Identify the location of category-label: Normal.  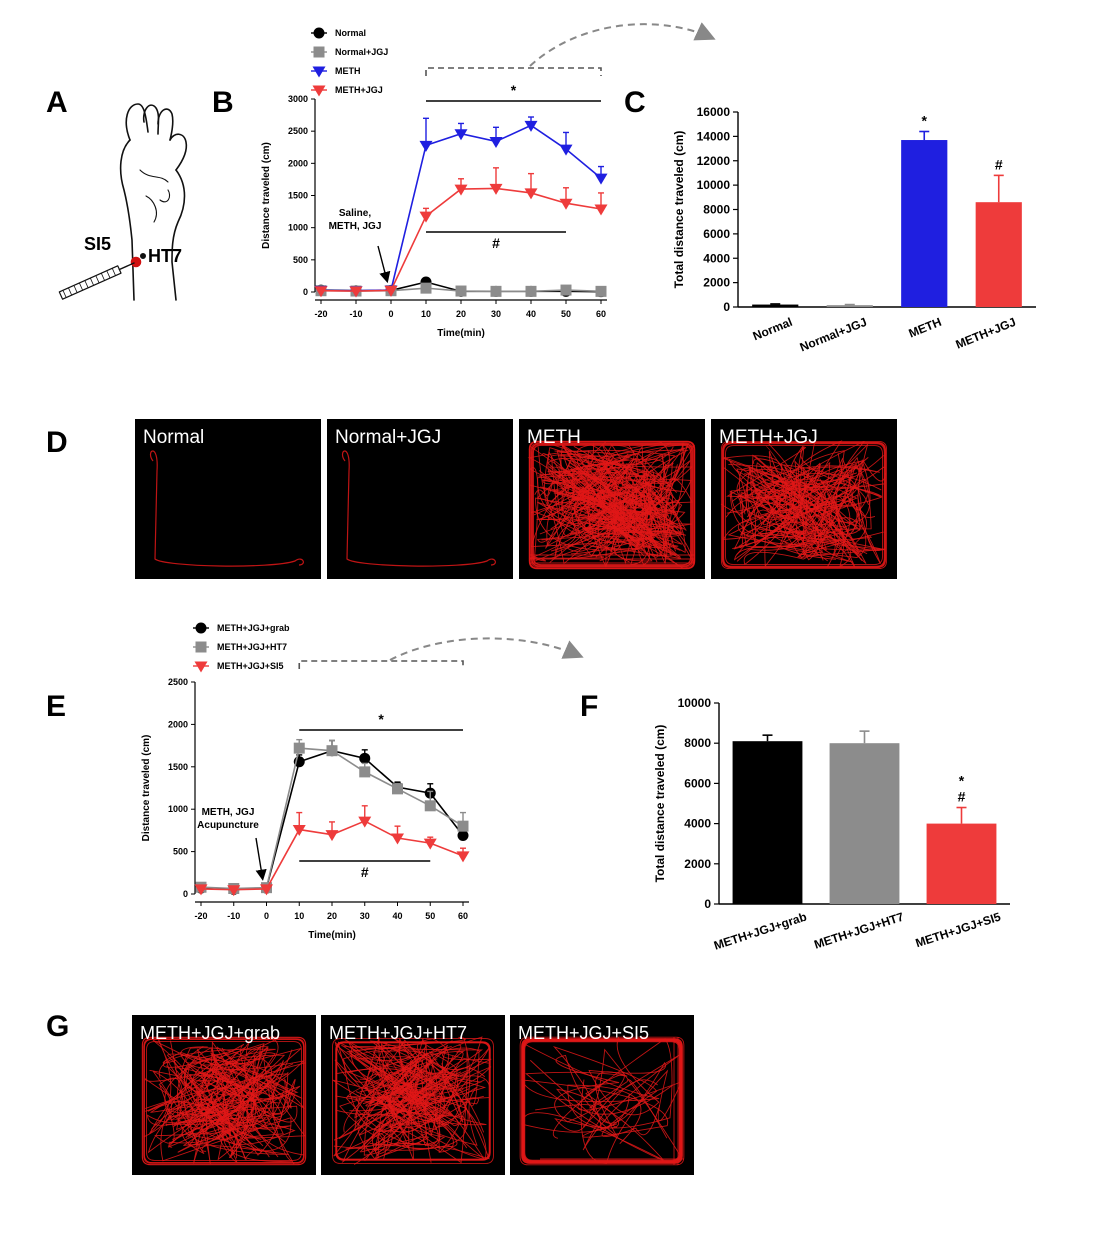
(773, 329).